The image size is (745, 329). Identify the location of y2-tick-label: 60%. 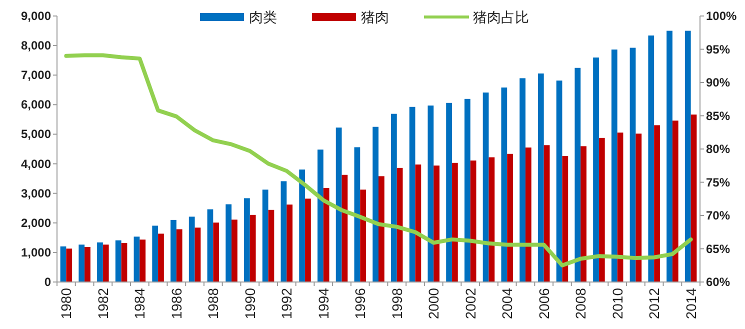
(718, 282).